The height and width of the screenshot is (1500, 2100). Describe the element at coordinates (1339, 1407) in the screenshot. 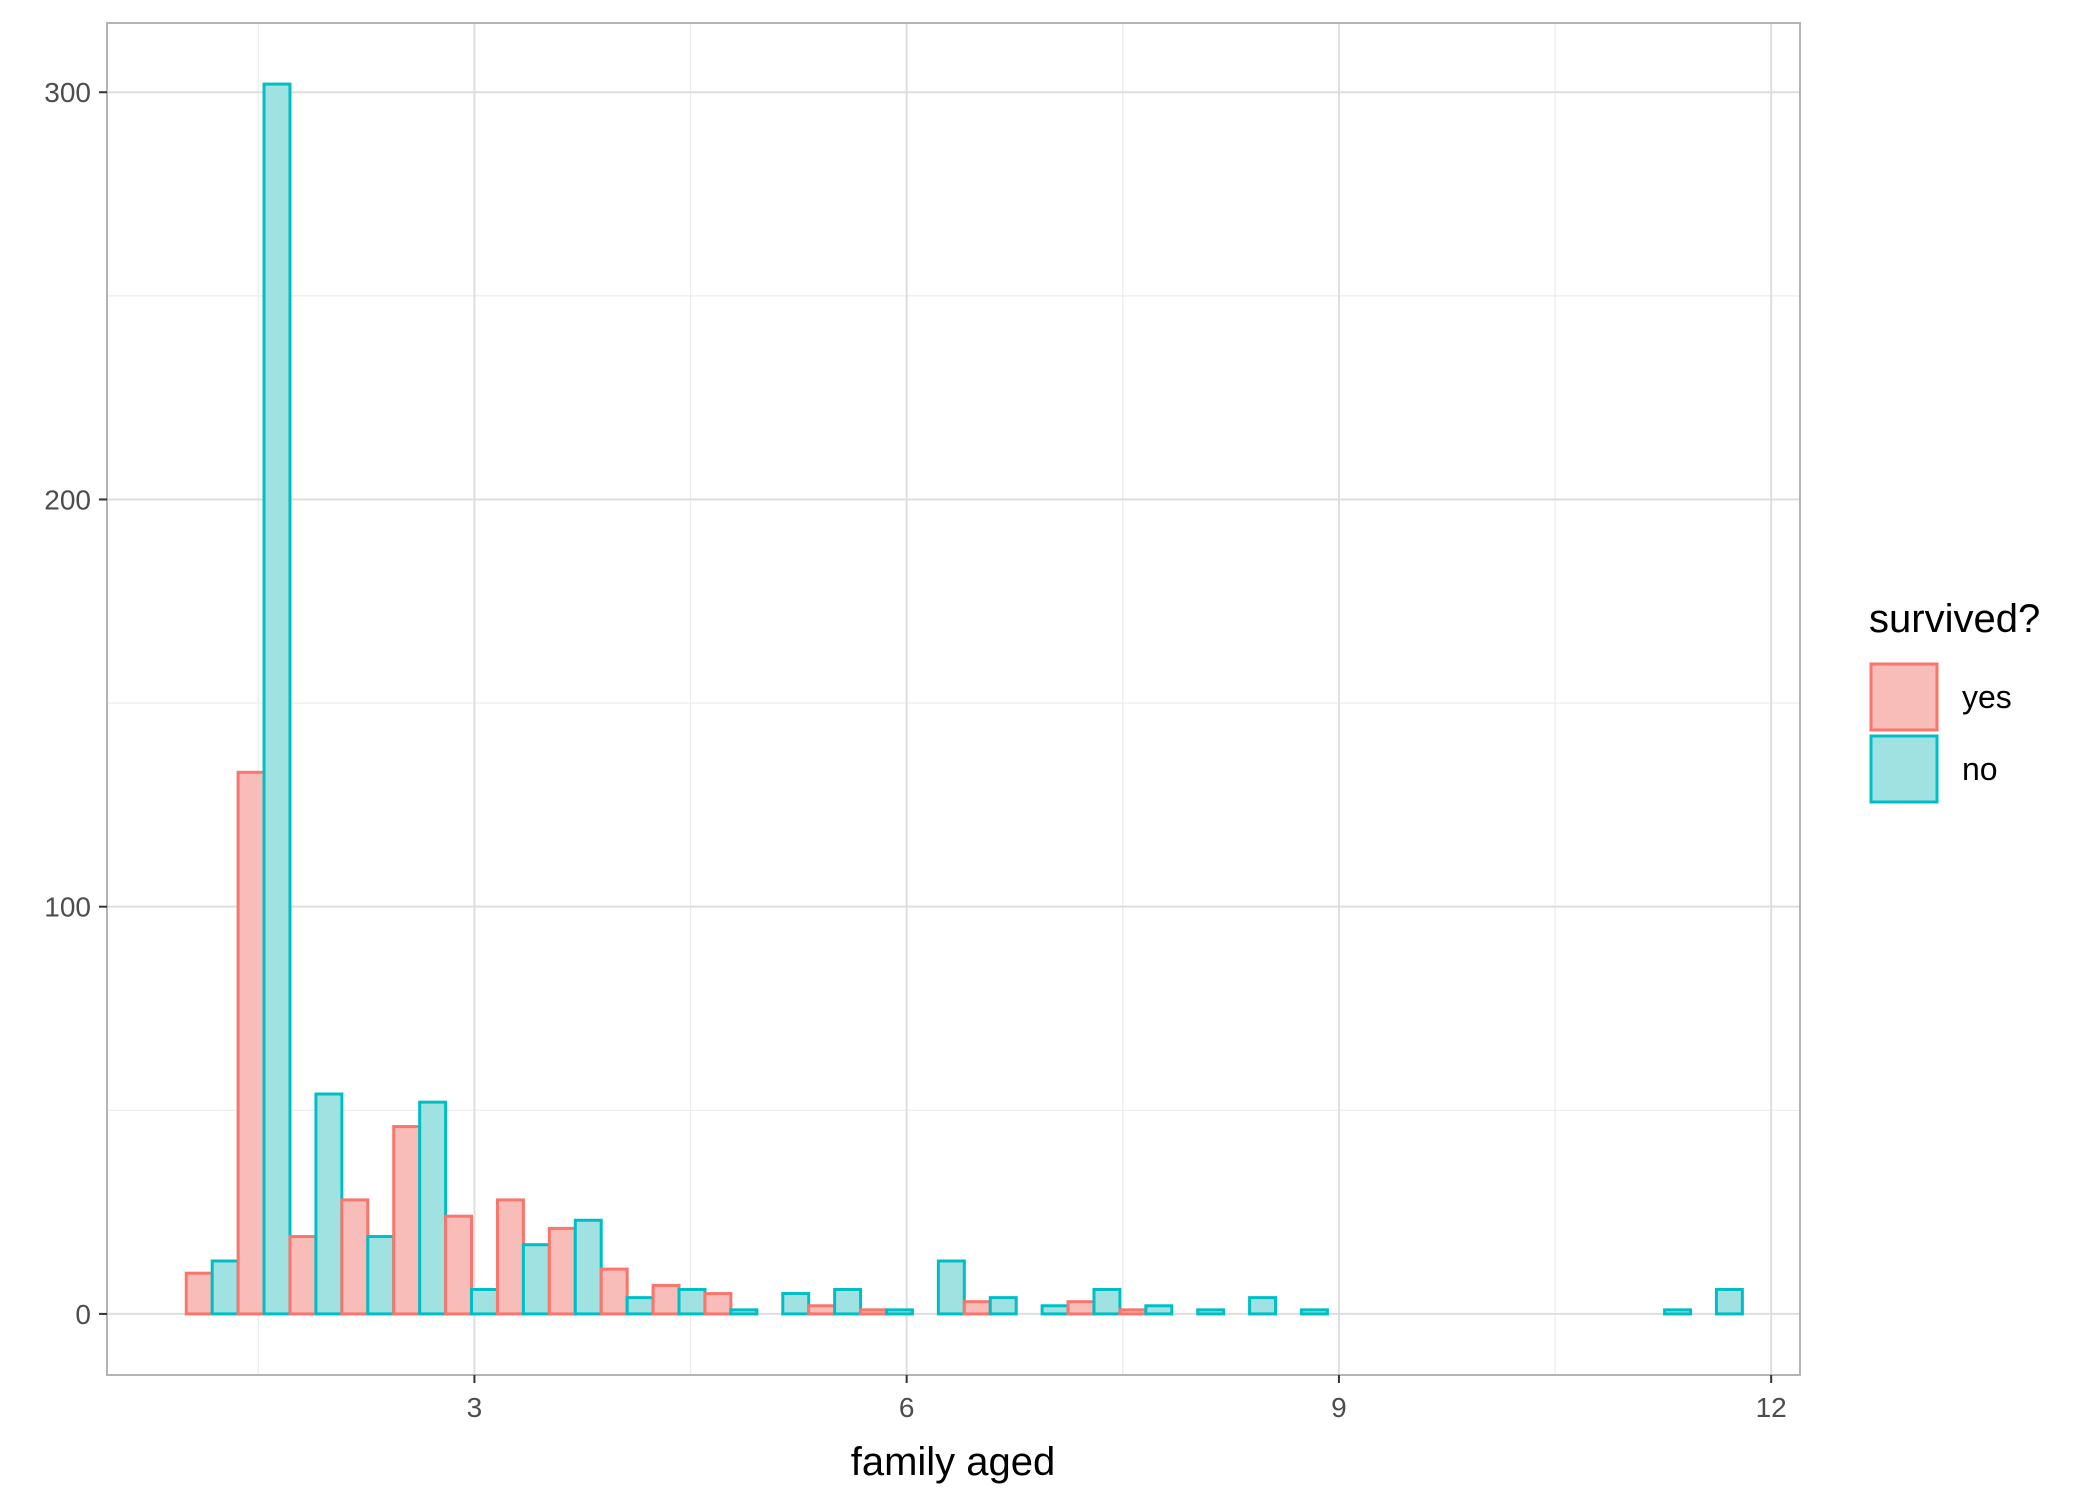

I see `x-tick-label: 9` at that location.